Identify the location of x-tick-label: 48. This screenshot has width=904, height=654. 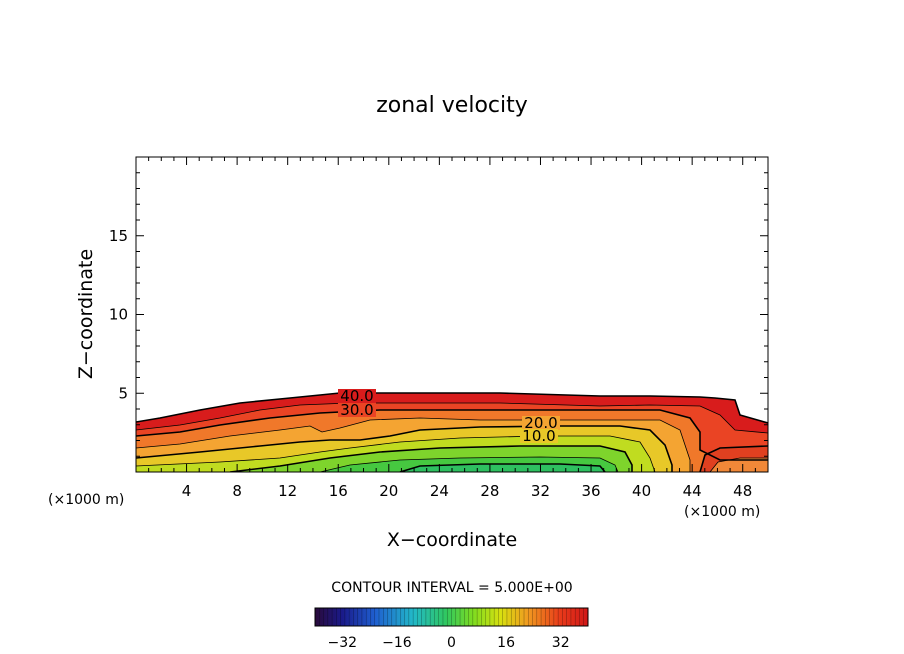
(742, 491).